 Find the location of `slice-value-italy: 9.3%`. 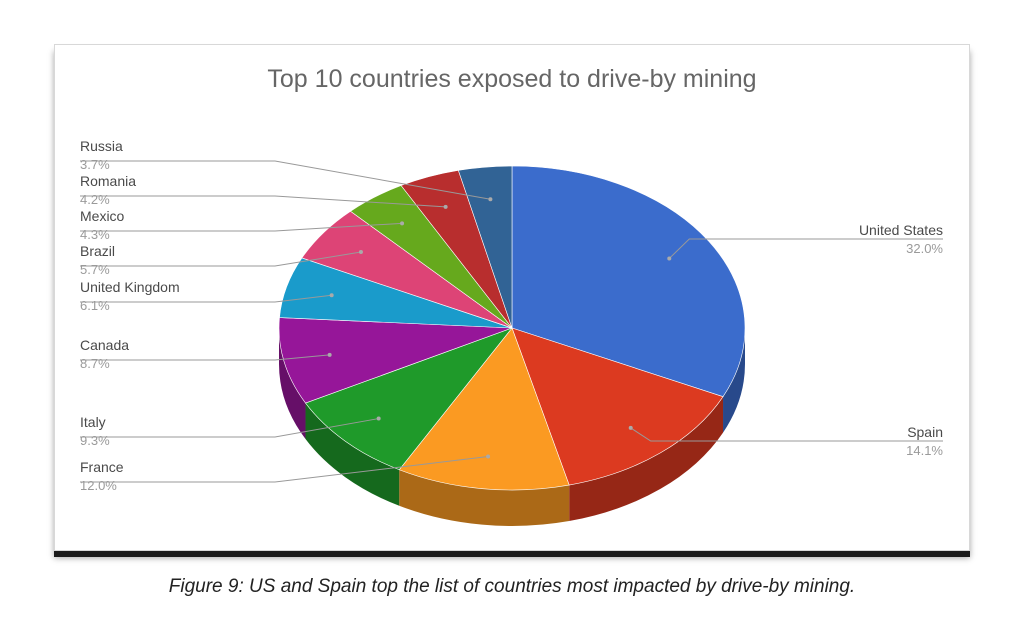

slice-value-italy: 9.3% is located at coordinates (95, 440).